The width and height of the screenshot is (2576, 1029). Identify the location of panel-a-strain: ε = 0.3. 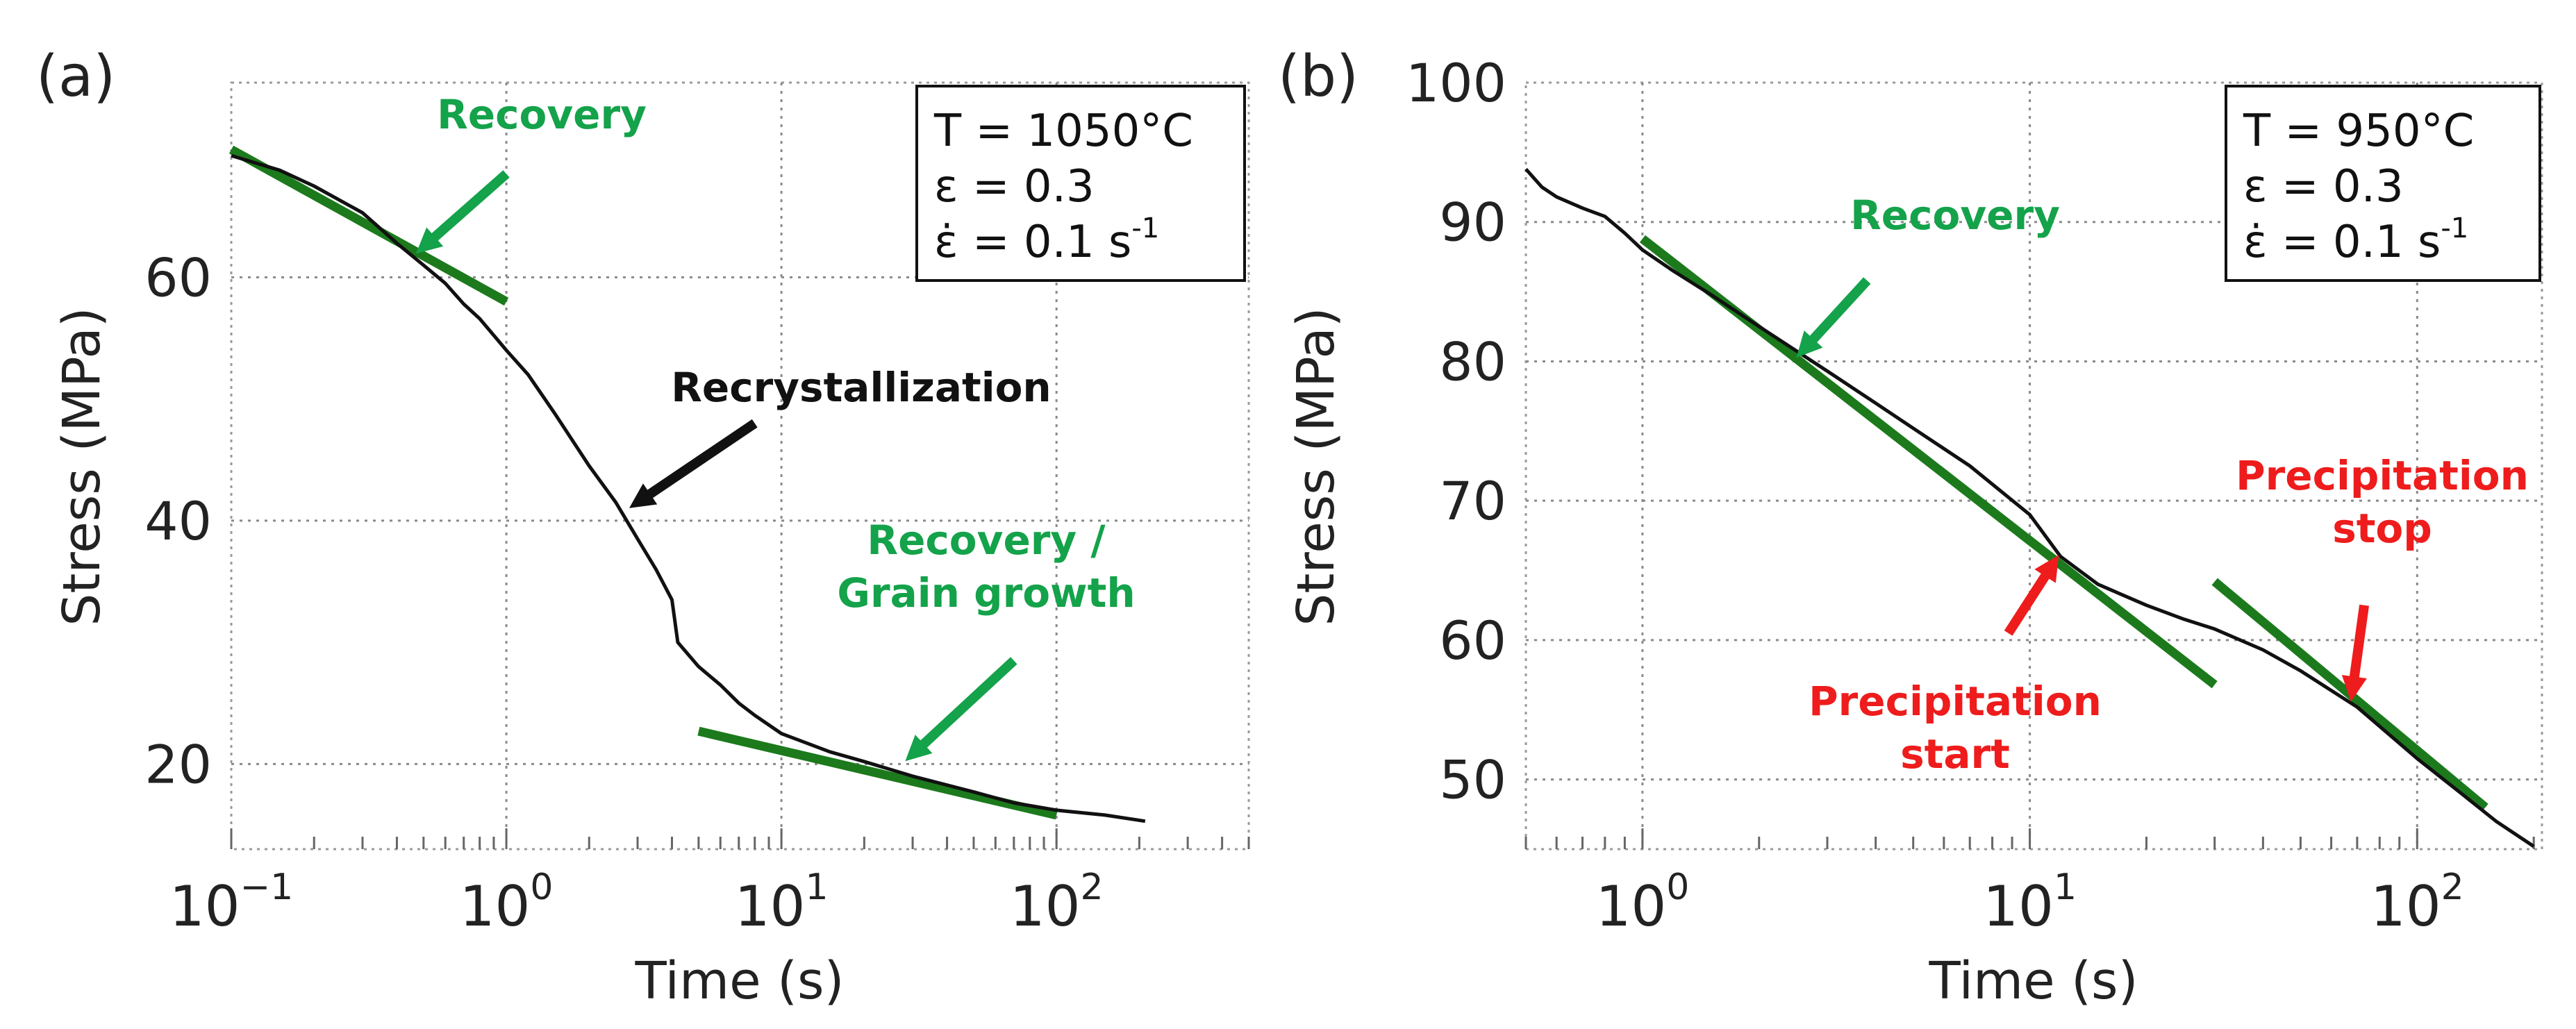
(1014, 186).